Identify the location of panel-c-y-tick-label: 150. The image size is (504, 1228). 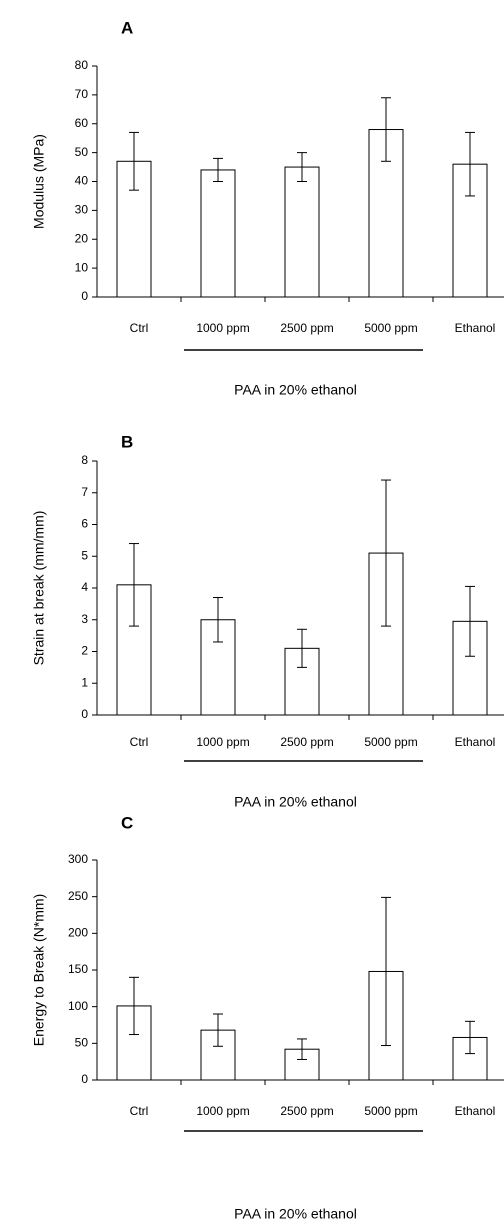
(78, 969).